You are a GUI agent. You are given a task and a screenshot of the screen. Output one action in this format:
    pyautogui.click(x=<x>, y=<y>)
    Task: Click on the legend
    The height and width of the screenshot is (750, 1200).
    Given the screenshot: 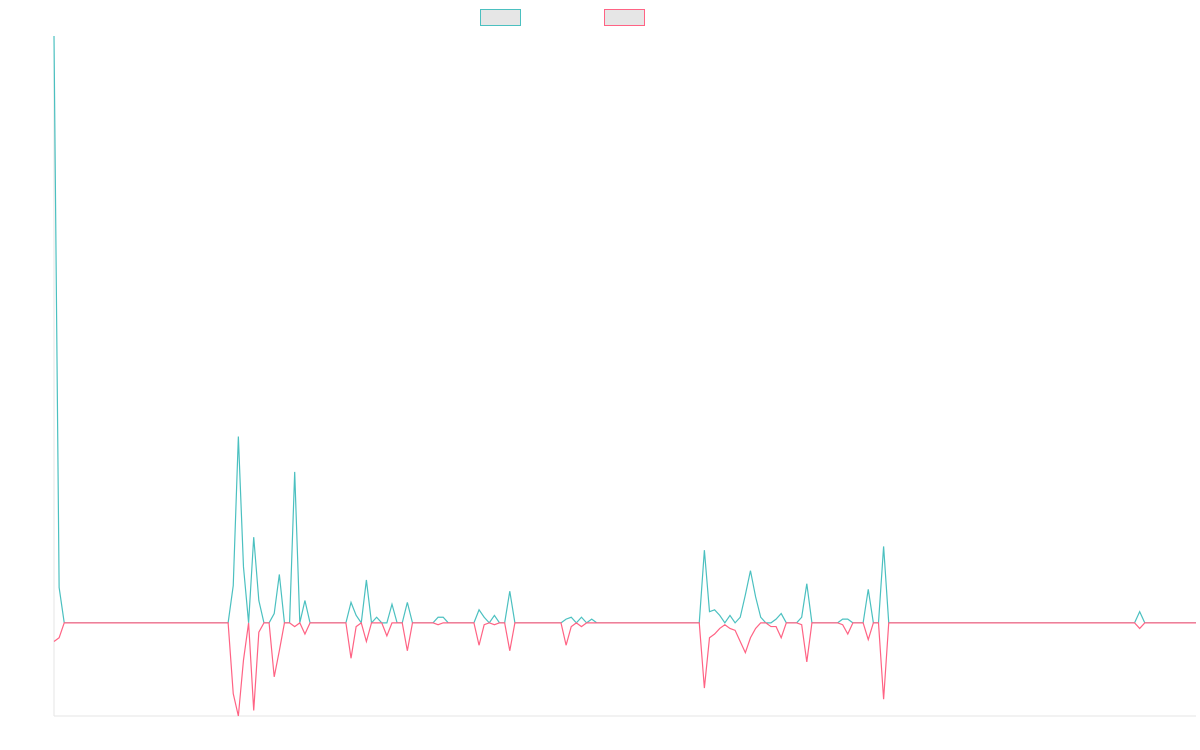 What is the action you would take?
    pyautogui.click(x=562, y=17)
    